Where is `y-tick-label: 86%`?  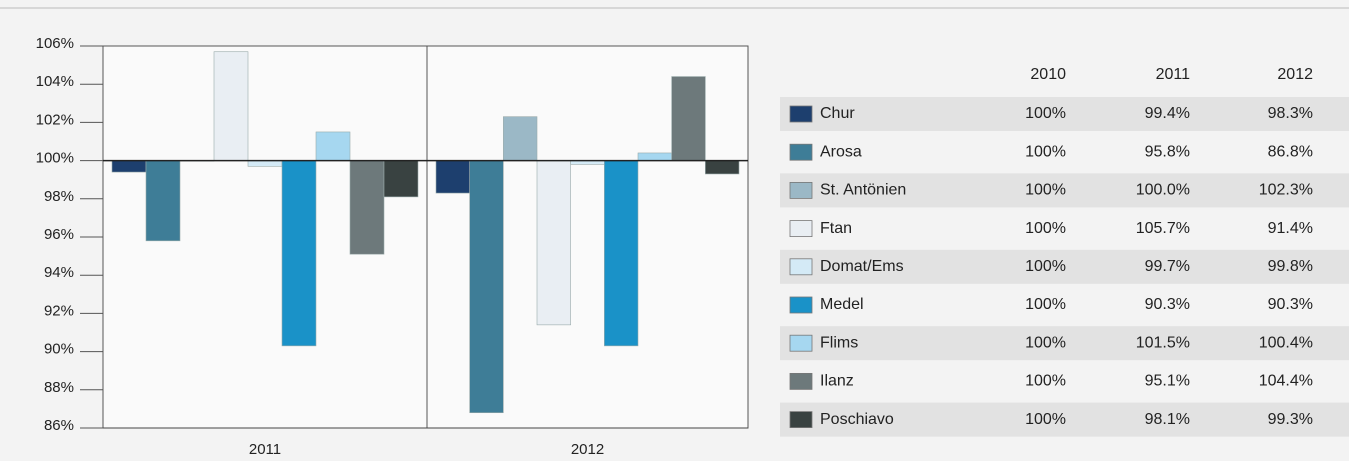
y-tick-label: 86% is located at coordinates (59, 425).